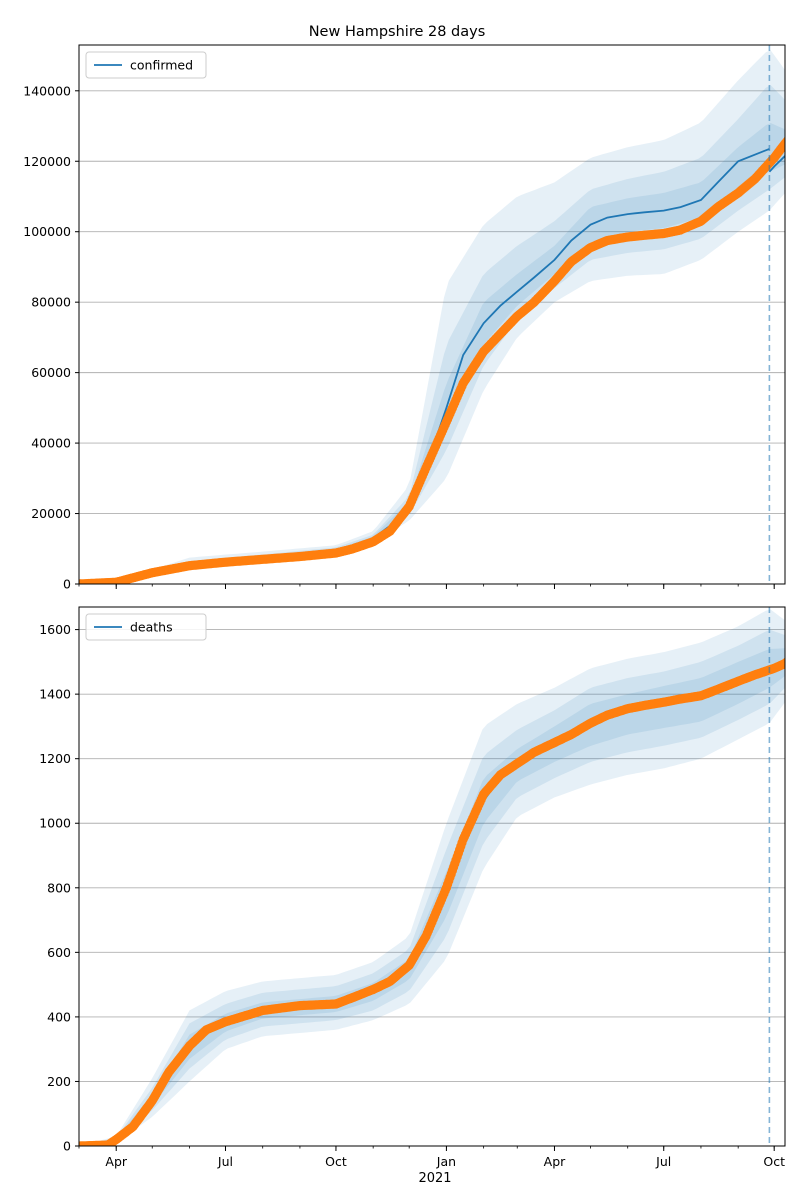  What do you see at coordinates (59, 952) in the screenshot?
I see `y-tick-label: 600` at bounding box center [59, 952].